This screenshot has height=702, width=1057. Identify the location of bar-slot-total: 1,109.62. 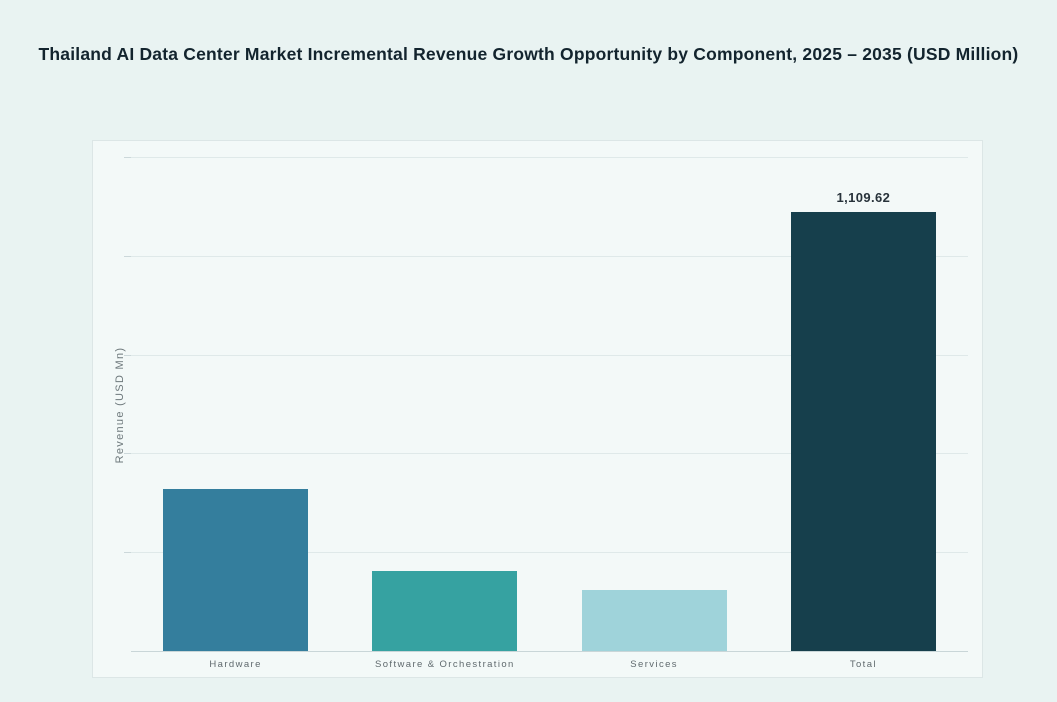
(863, 420).